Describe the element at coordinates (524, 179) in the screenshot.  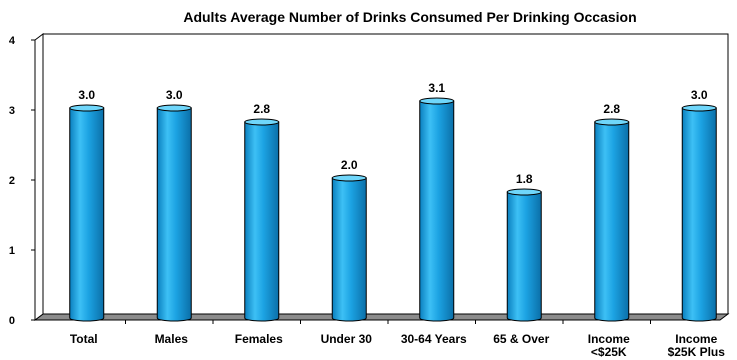
I see `data-label: 1.8` at that location.